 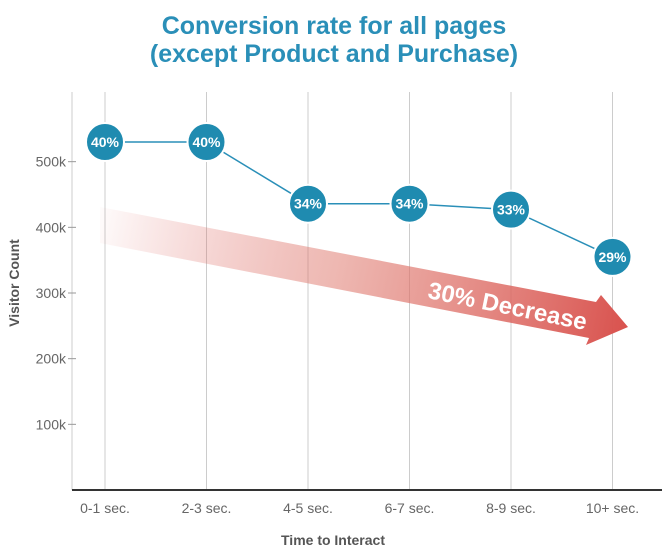 I want to click on y-tick-label: 300k, so click(x=51, y=293).